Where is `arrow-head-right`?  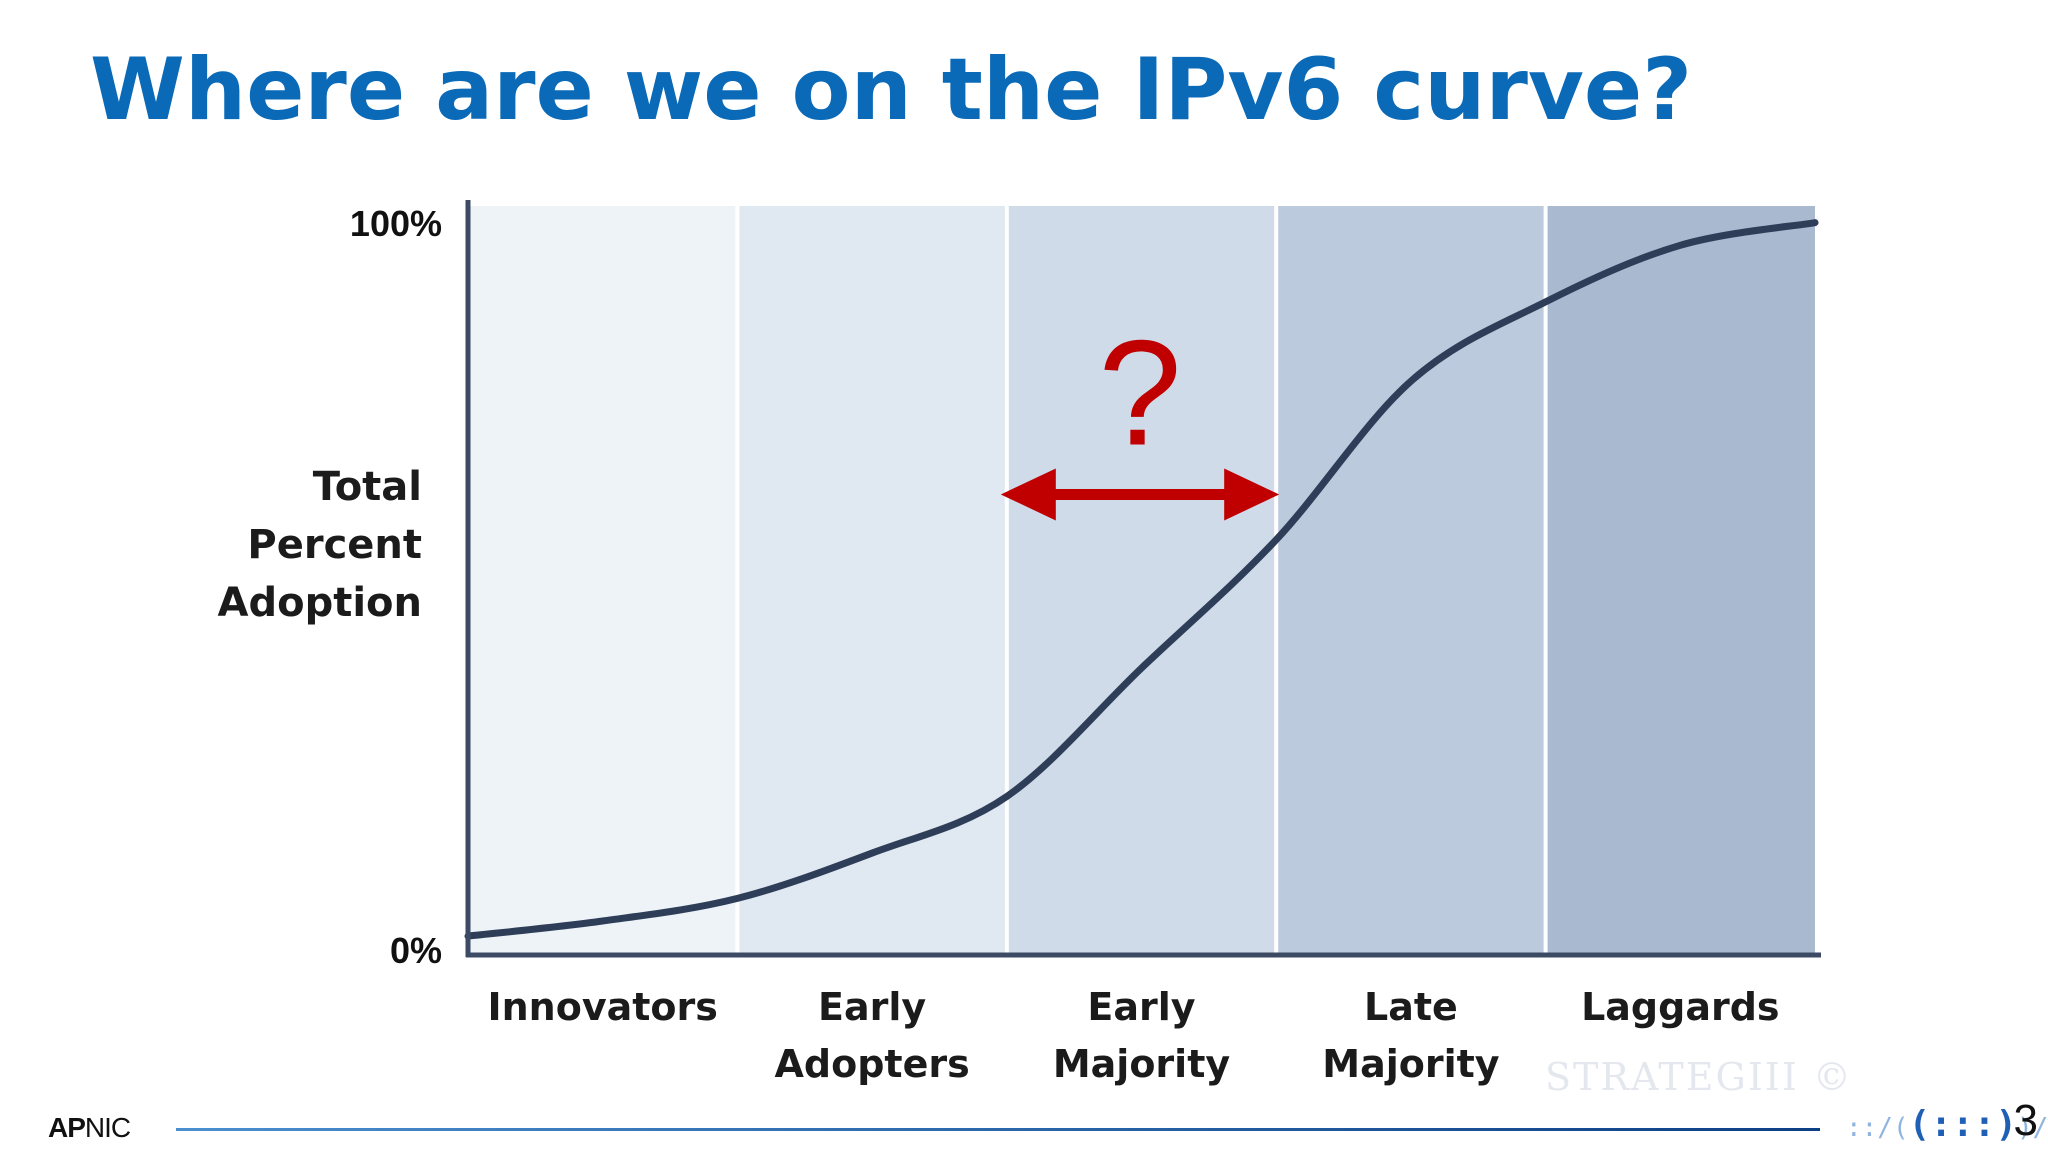 arrow-head-right is located at coordinates (1252, 494).